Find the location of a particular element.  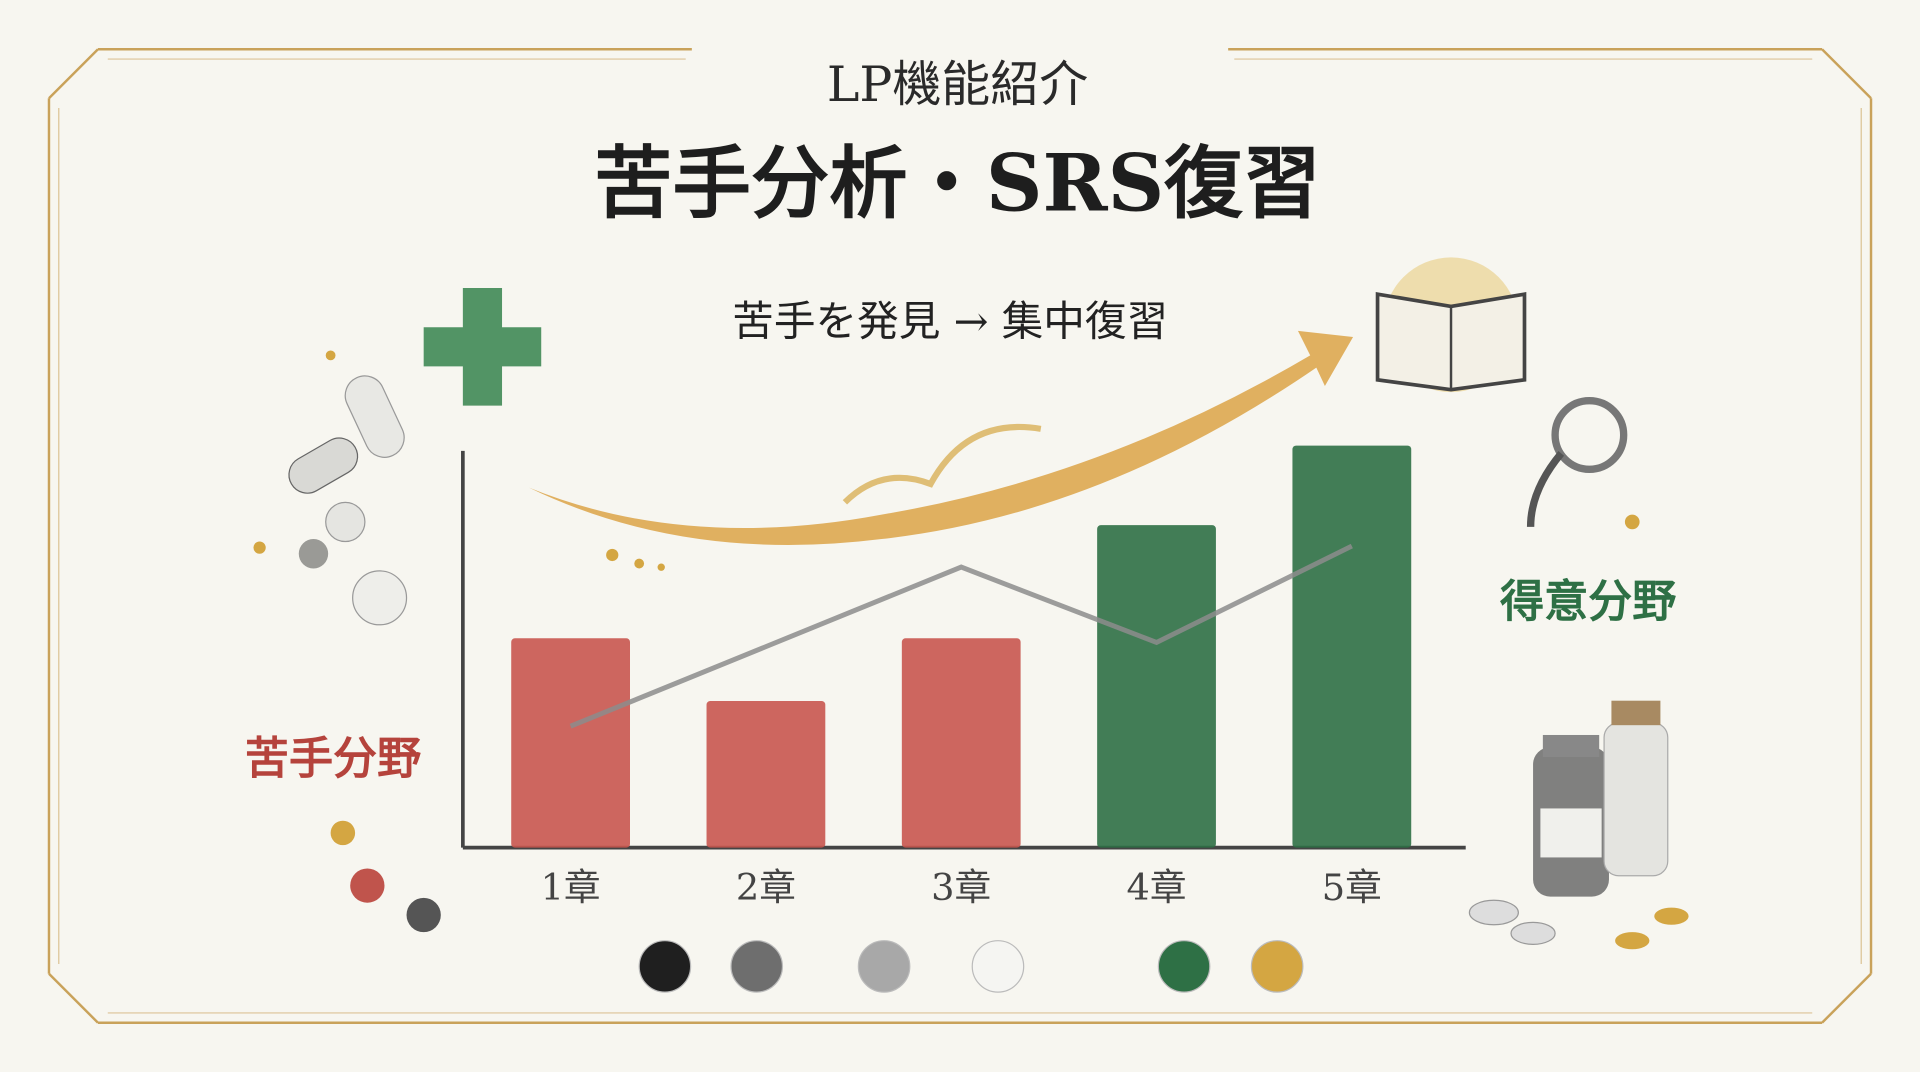

annotation: 得意分野 is located at coordinates (1587, 602).